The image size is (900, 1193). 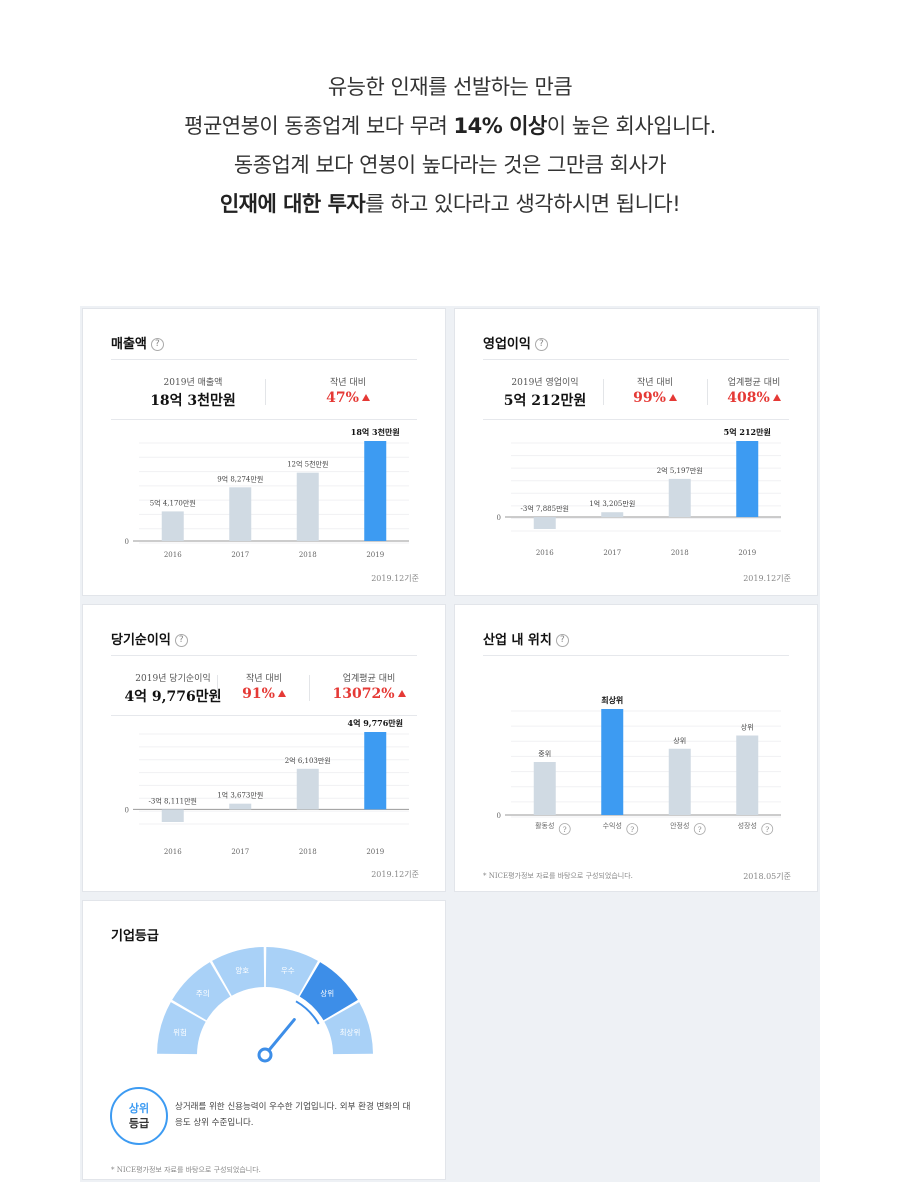 What do you see at coordinates (173, 689) in the screenshot?
I see `netincome-stat-total: 2019년 당기순이익 4억 9,776만원` at bounding box center [173, 689].